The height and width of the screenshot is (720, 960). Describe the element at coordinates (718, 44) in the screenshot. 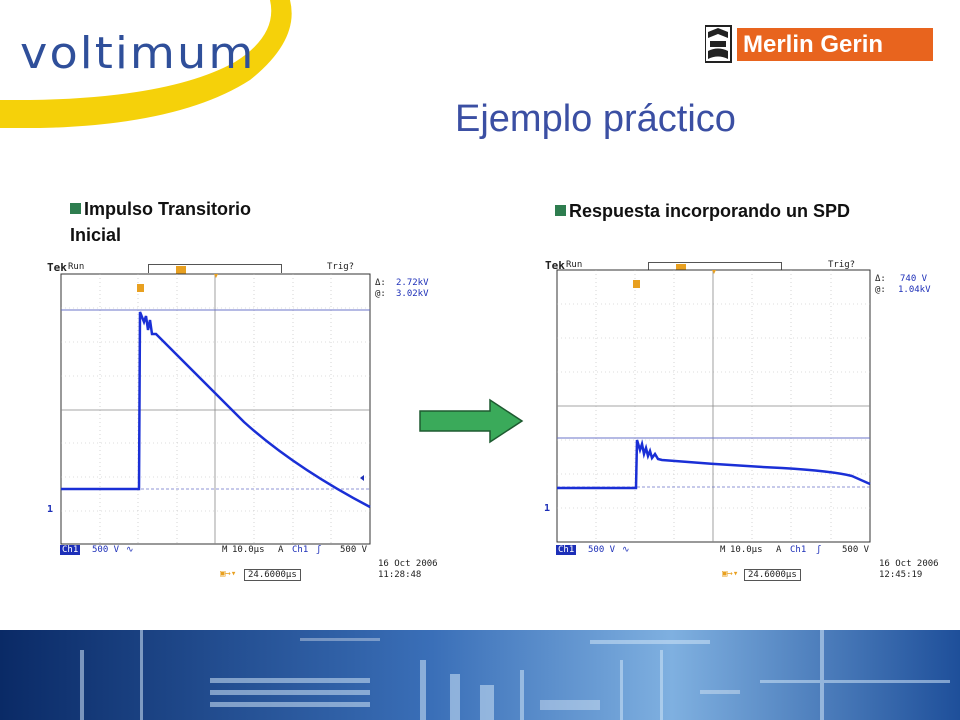

I see `merlin-gerin-emblem-icon` at that location.